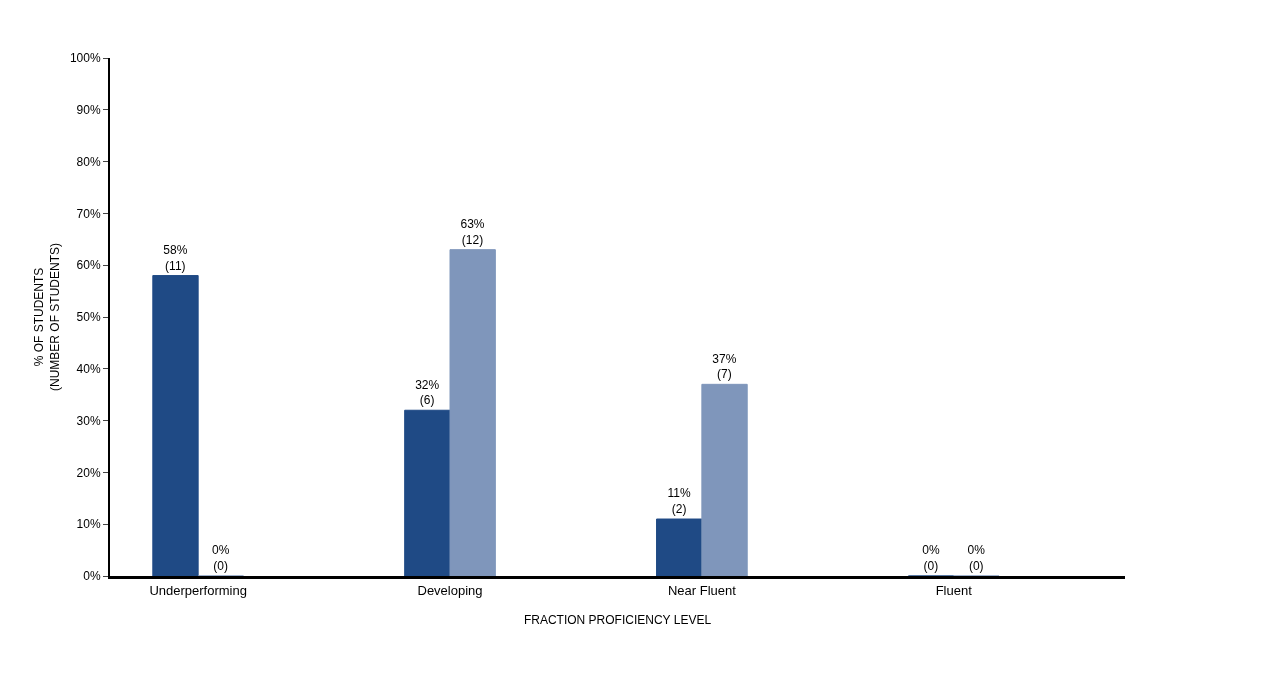  I want to click on y-axis-title: % OF STUDENTS (NUMBER OF STUDENTS), so click(47, 317).